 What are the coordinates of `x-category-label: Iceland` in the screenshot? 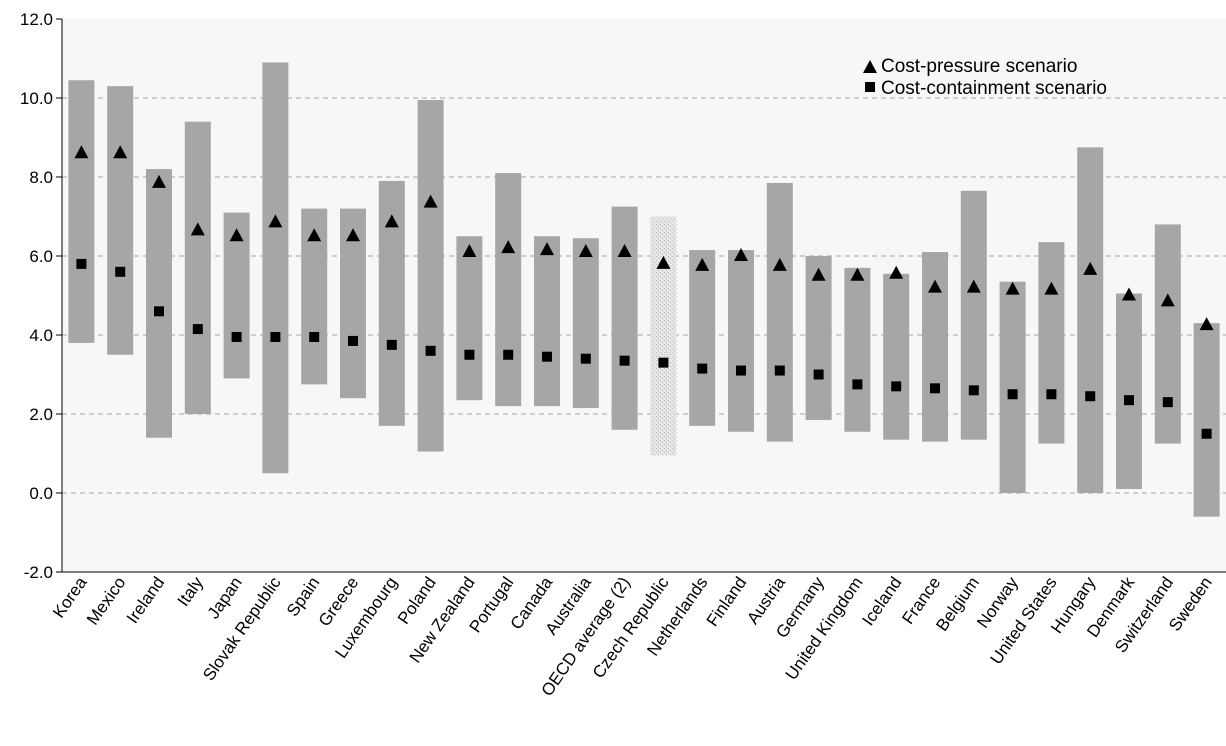 It's located at (881, 601).